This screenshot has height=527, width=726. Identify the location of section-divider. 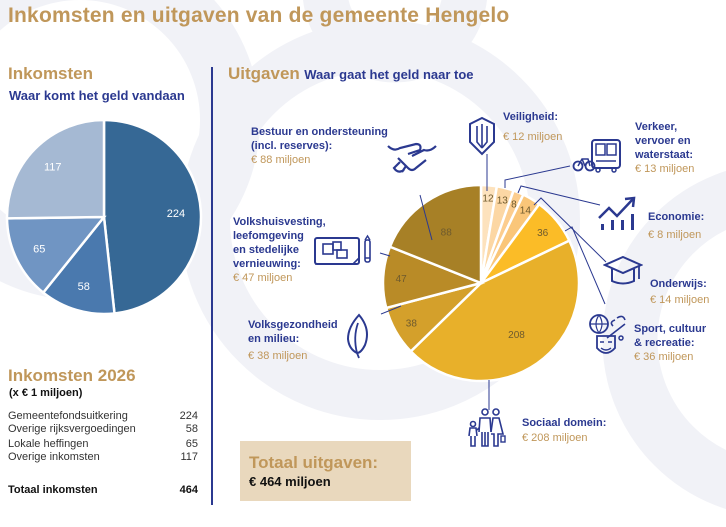
(212, 286).